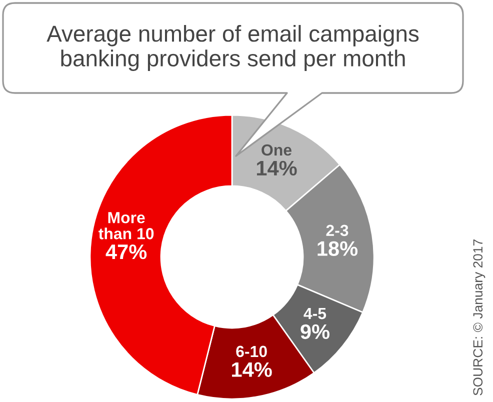 This screenshot has width=493, height=402. Describe the element at coordinates (337, 230) in the screenshot. I see `slice-label: 2-3` at that location.